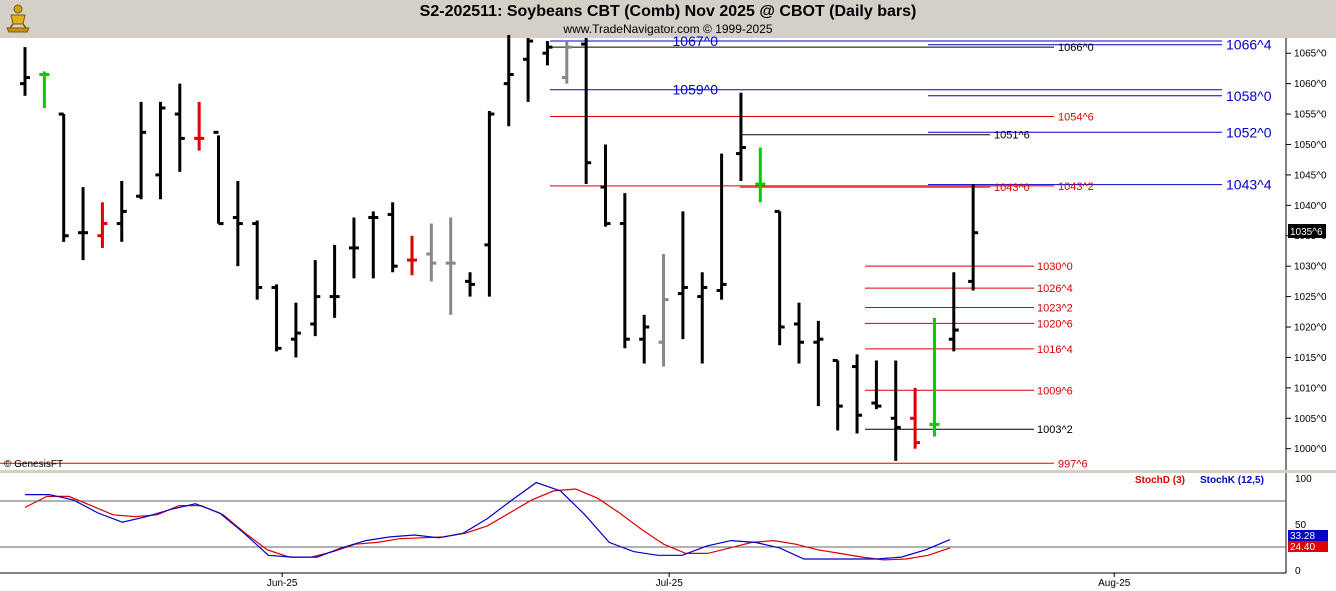 This screenshot has height=591, width=1336. What do you see at coordinates (1310, 206) in the screenshot?
I see `price-tick-label: 1040^0` at bounding box center [1310, 206].